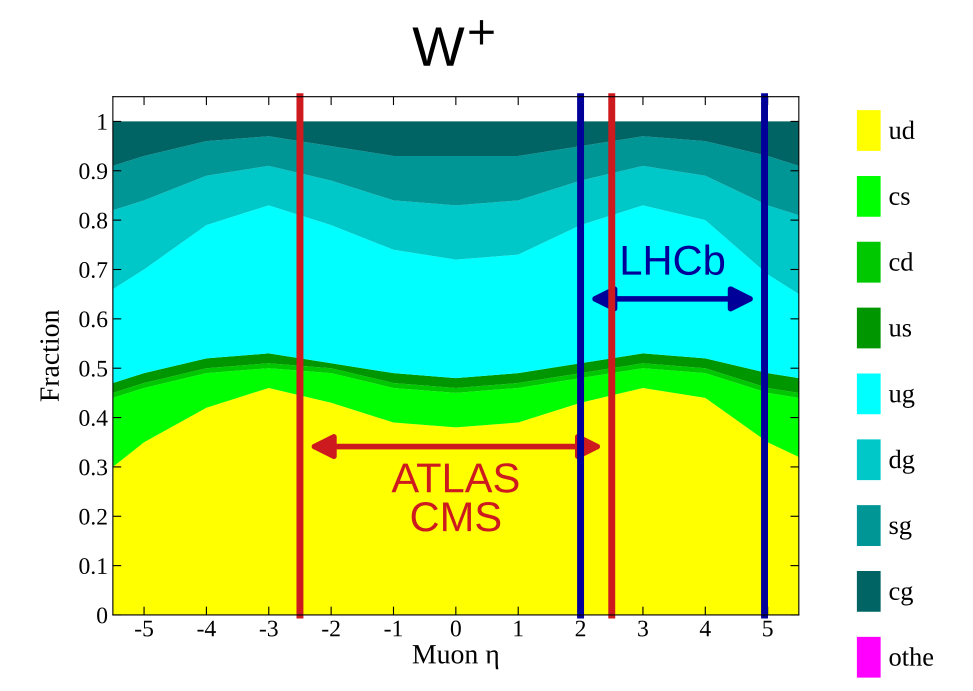 The height and width of the screenshot is (691, 973). What do you see at coordinates (93, 270) in the screenshot?
I see `y-tick-label: 0.7` at bounding box center [93, 270].